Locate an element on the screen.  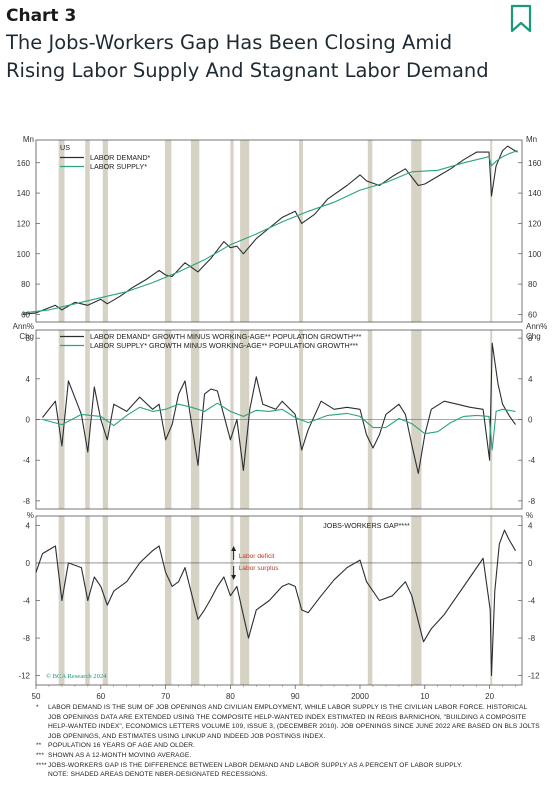
y-tick-label-left: 80 is located at coordinates (25, 284).